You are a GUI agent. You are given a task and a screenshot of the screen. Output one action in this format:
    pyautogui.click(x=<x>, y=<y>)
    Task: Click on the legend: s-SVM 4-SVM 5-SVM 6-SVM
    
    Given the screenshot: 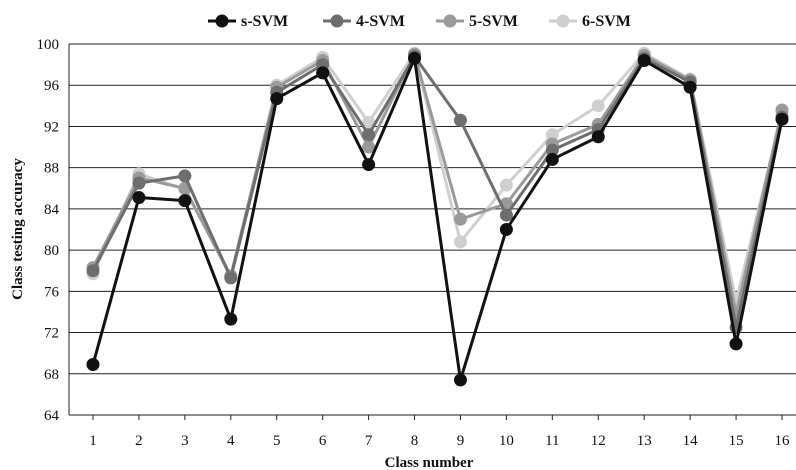 What is the action you would take?
    pyautogui.click(x=416, y=21)
    